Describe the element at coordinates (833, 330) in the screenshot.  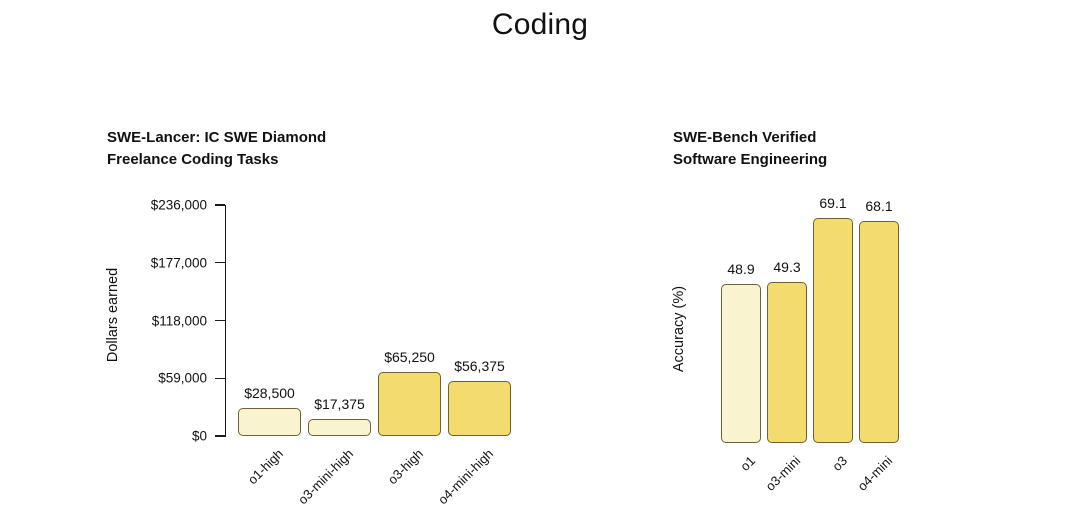
I see `bar-o3` at that location.